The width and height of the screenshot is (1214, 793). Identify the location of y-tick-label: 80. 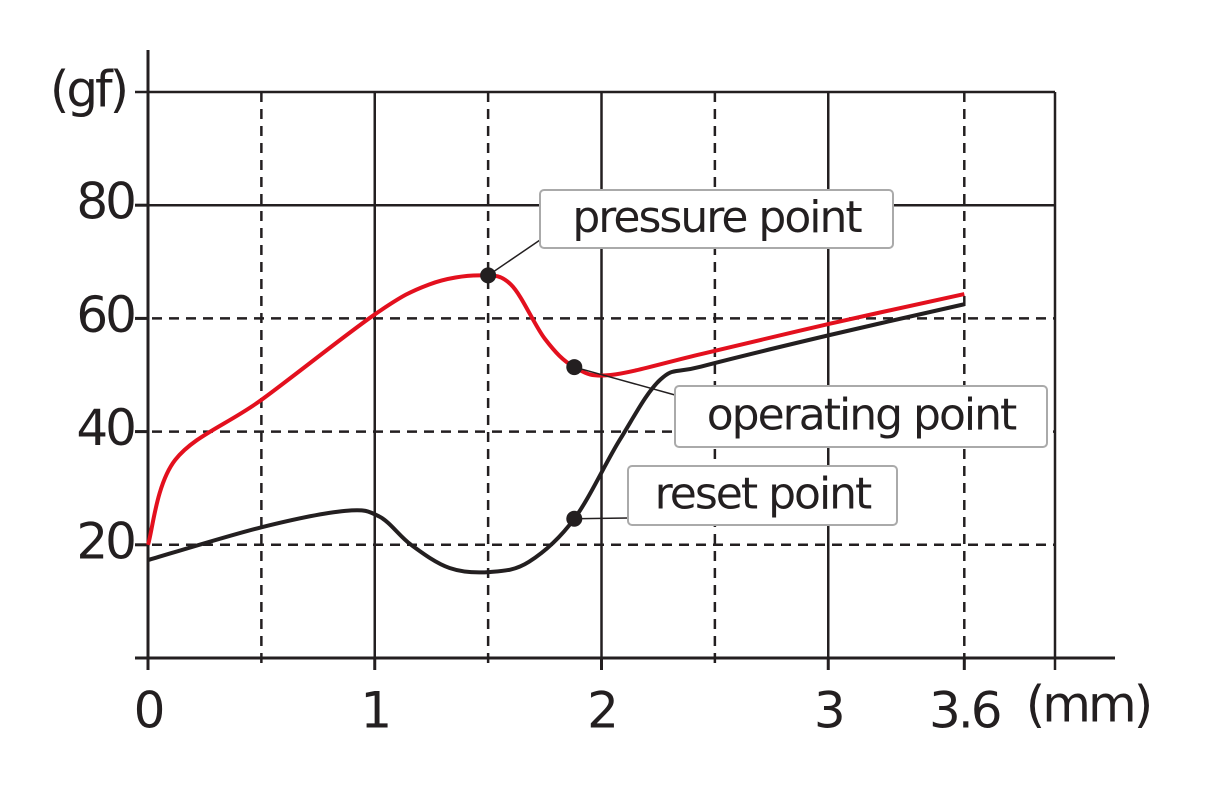
(105, 202).